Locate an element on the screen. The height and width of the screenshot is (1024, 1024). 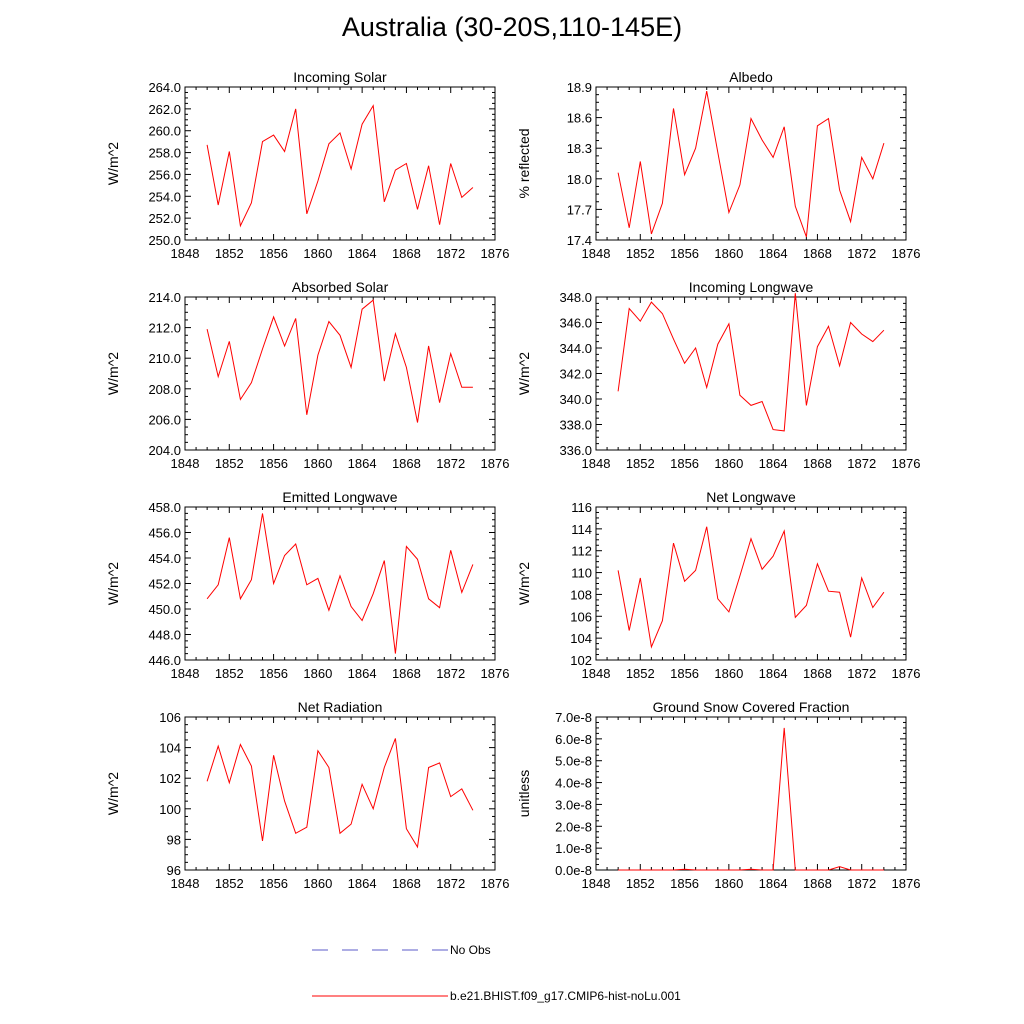
panel-2-xtick-label: 1852 is located at coordinates (640, 253).